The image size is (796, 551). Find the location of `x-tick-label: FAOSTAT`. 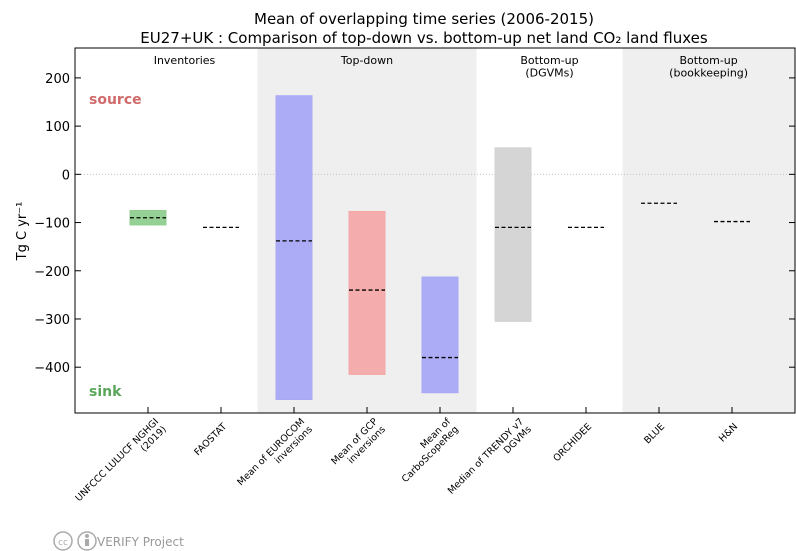

x-tick-label: FAOSTAT is located at coordinates (210, 439).